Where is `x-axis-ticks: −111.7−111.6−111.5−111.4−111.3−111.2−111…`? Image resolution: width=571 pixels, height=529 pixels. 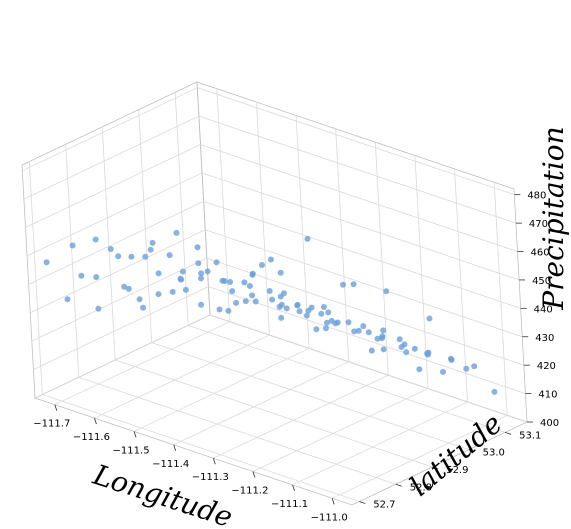 x-axis-ticks: −111.7−111.6−111.5−111.4−111.3−111.2−111… is located at coordinates (190, 463).